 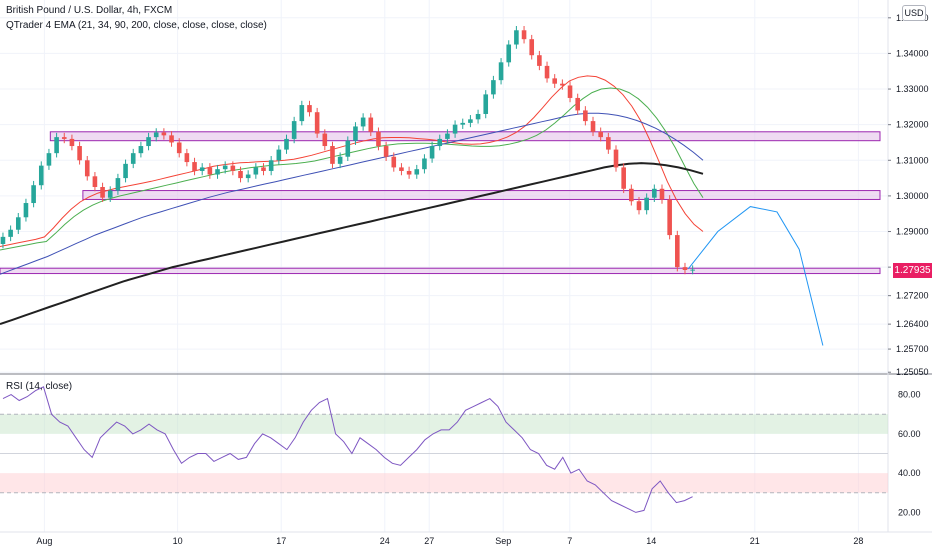 What do you see at coordinates (651, 541) in the screenshot?
I see `time-tick-label-7: 14` at bounding box center [651, 541].